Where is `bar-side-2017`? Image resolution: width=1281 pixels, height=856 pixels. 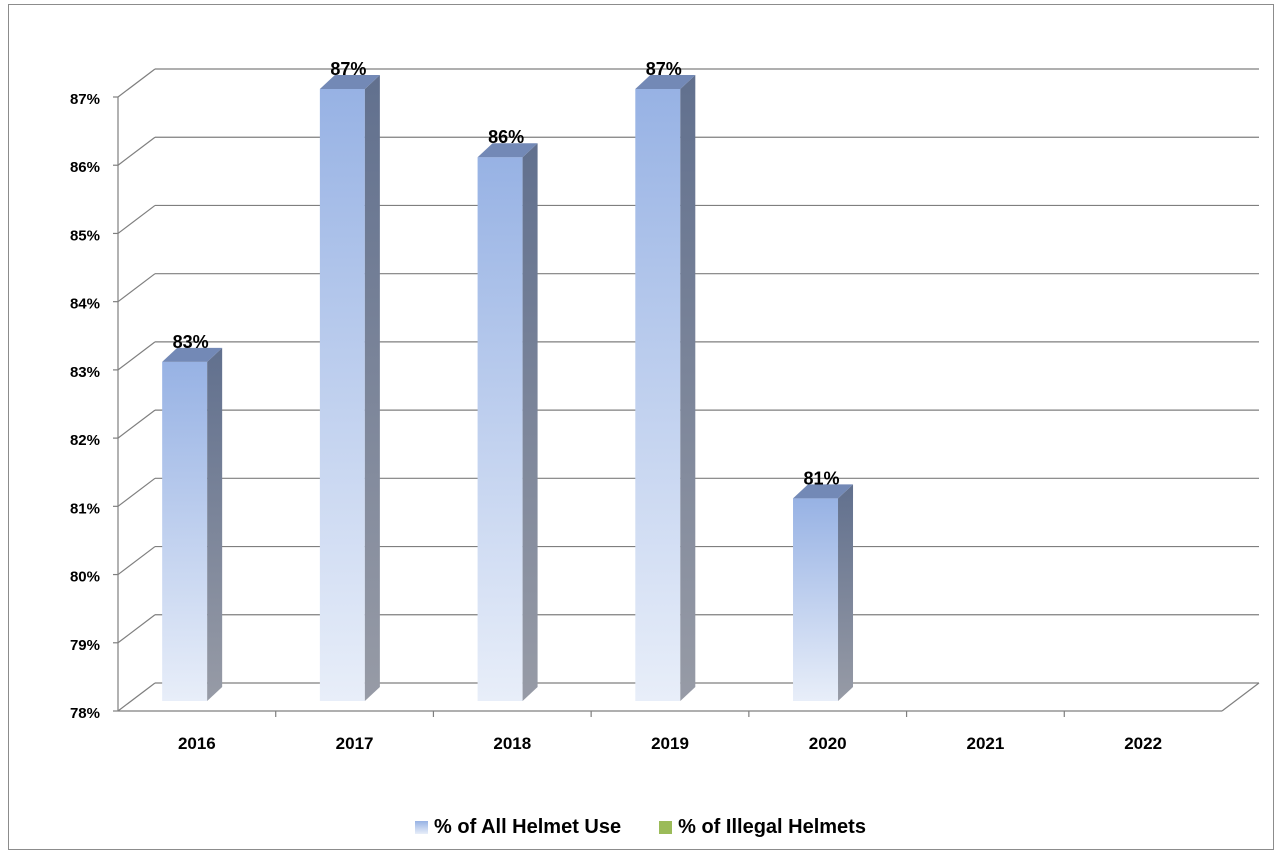
bar-side-2017 is located at coordinates (372, 388).